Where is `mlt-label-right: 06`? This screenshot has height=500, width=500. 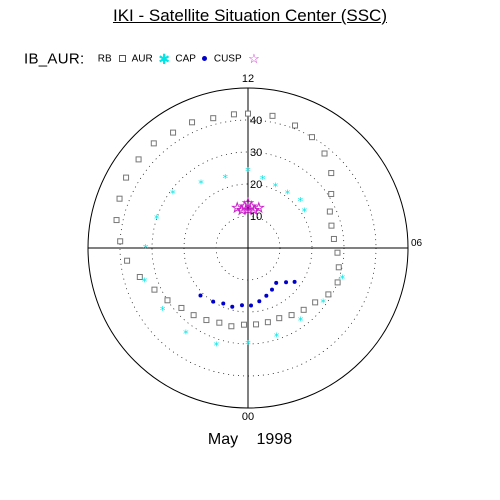 mlt-label-right: 06 is located at coordinates (417, 243).